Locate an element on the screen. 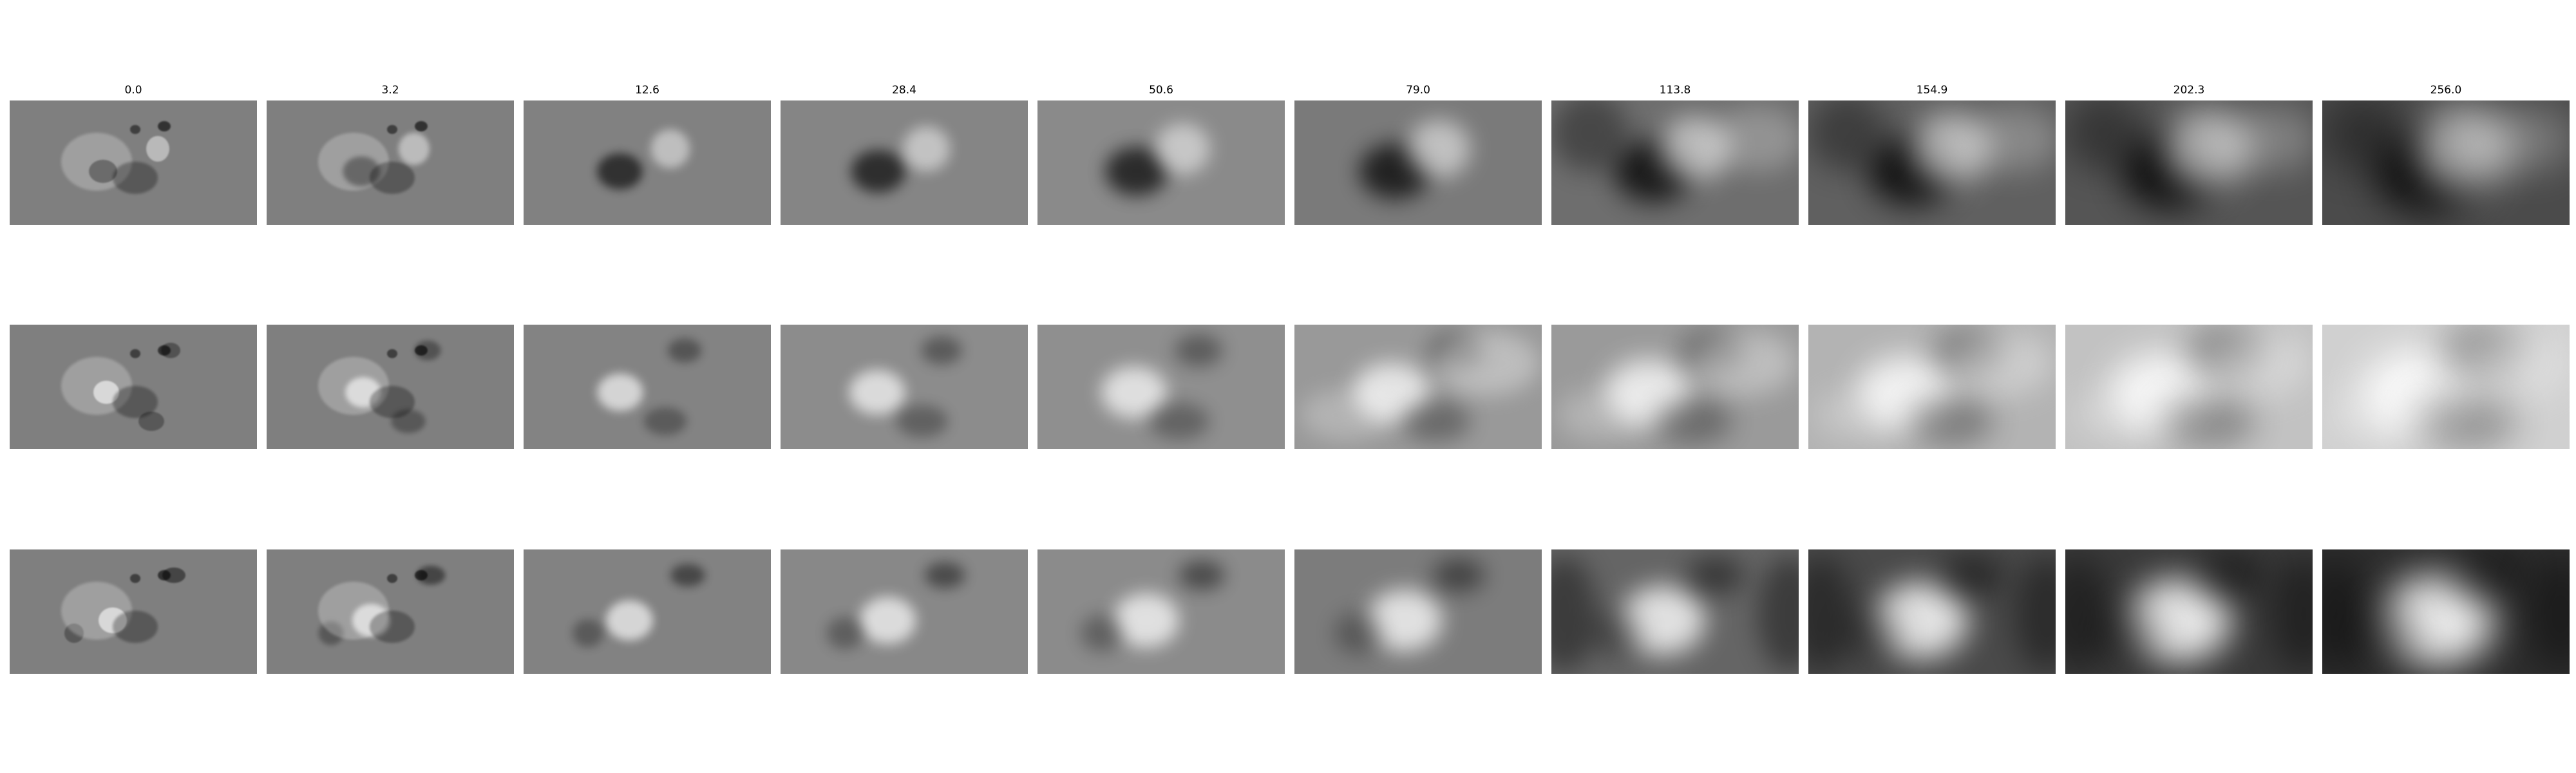 The image size is (2576, 773). column-title: 3.2 is located at coordinates (390, 90).